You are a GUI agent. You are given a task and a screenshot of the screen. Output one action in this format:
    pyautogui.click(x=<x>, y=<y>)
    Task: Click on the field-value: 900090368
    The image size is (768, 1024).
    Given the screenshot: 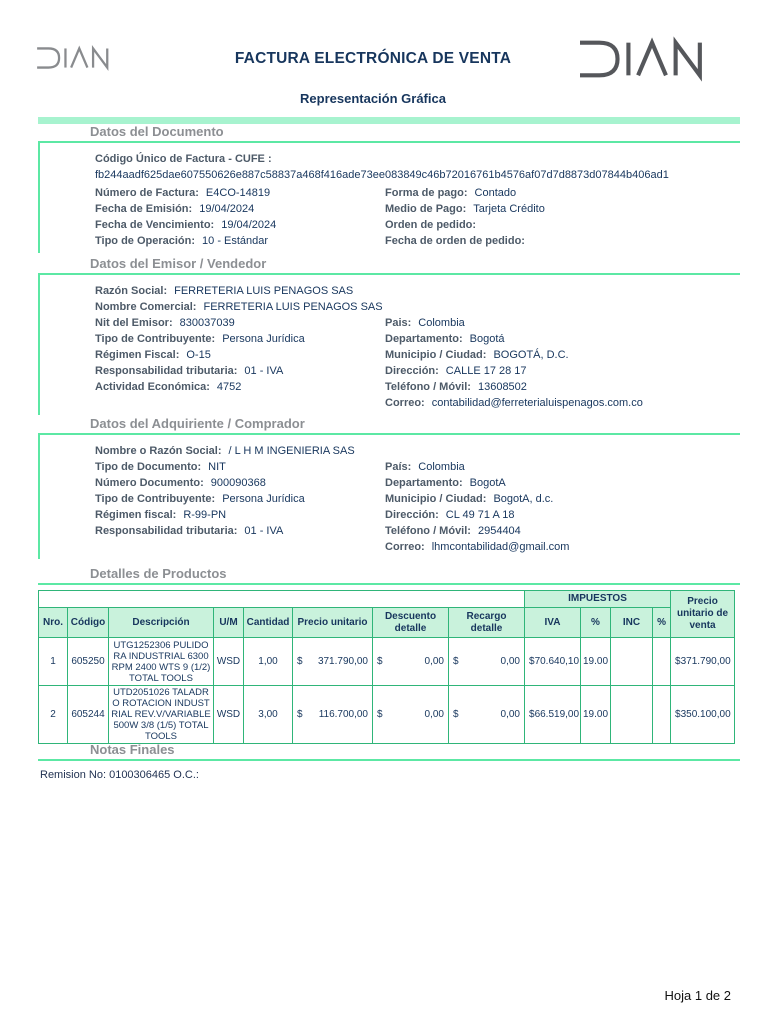 What is the action you would take?
    pyautogui.click(x=238, y=483)
    